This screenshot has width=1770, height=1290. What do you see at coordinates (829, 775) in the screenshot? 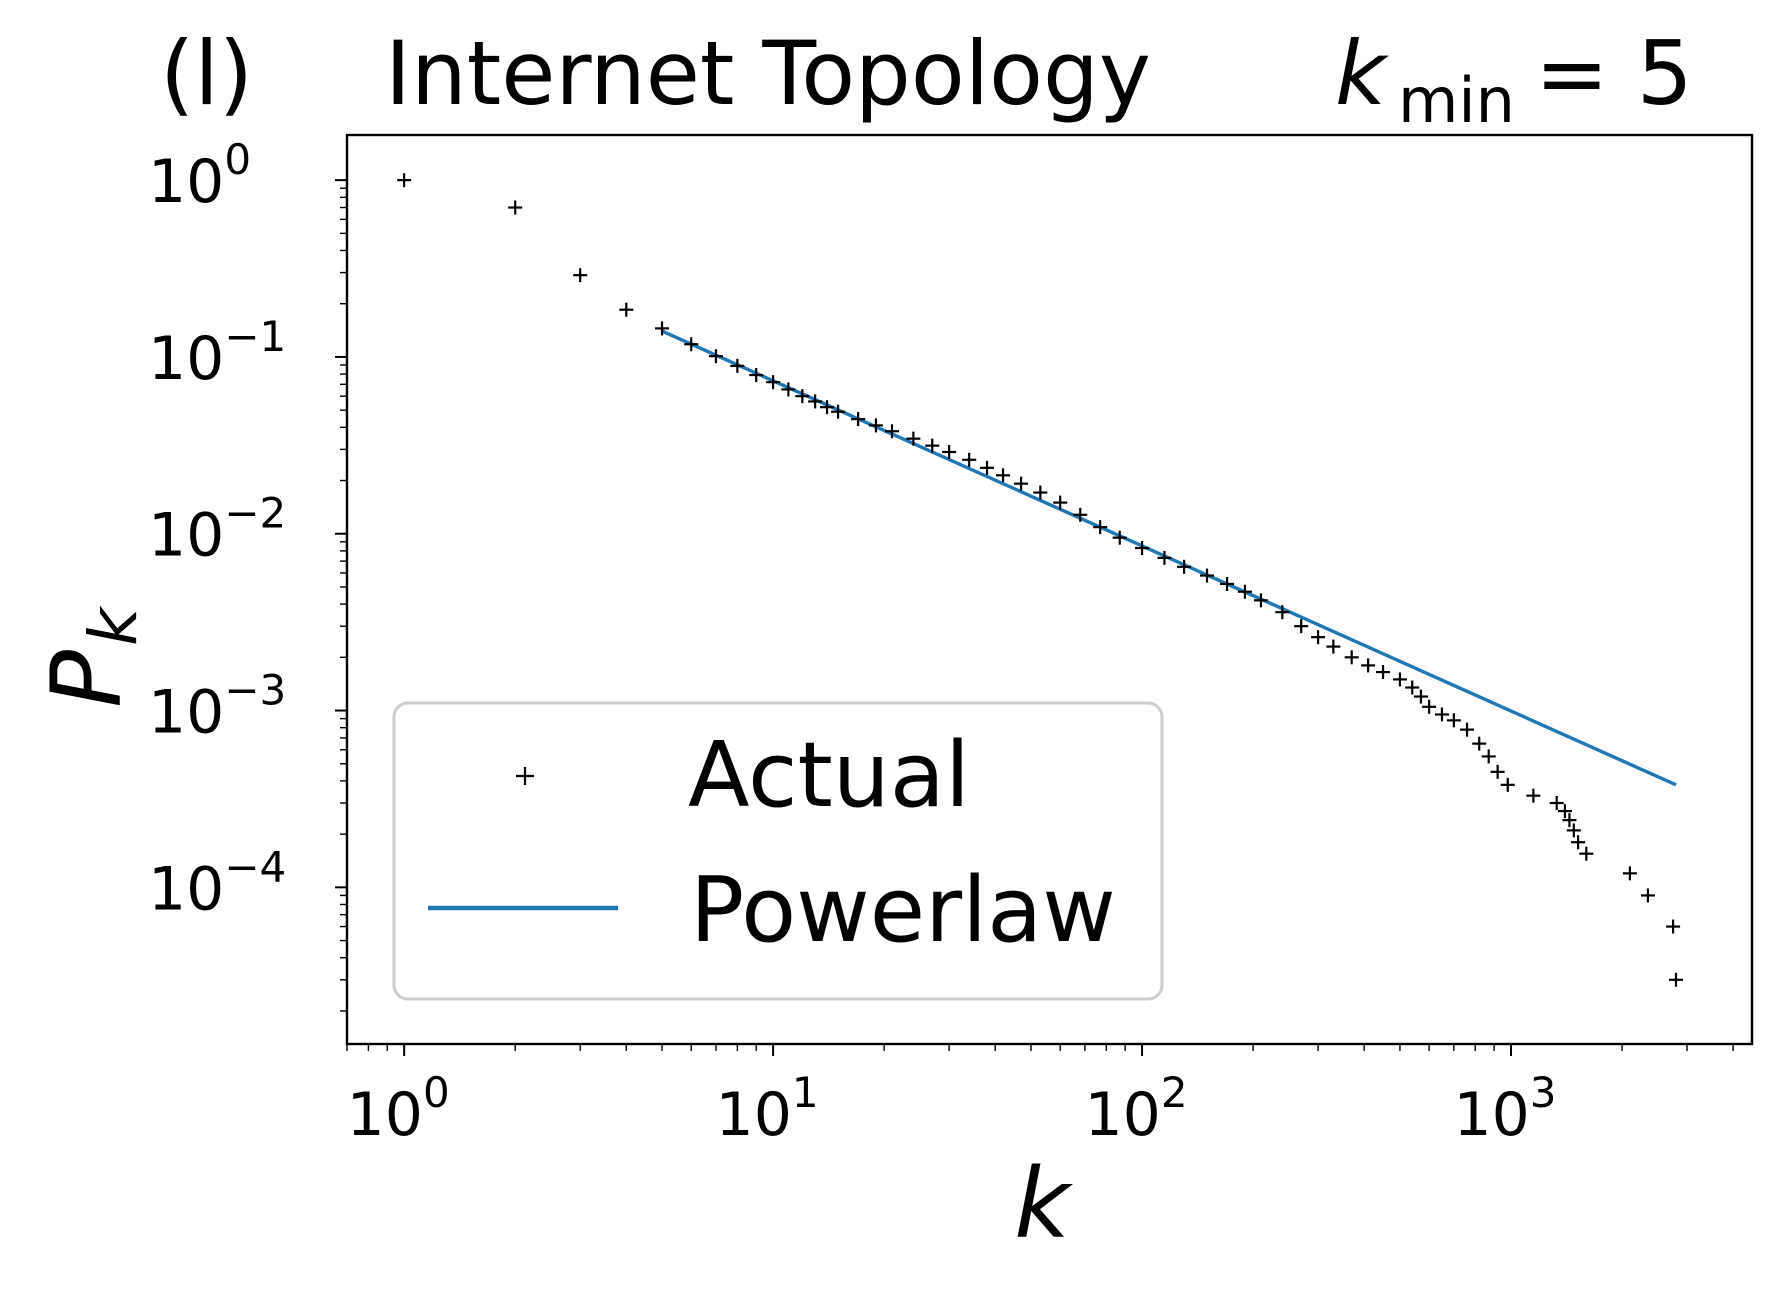
I see `legend-label-actual: Actual` at bounding box center [829, 775].